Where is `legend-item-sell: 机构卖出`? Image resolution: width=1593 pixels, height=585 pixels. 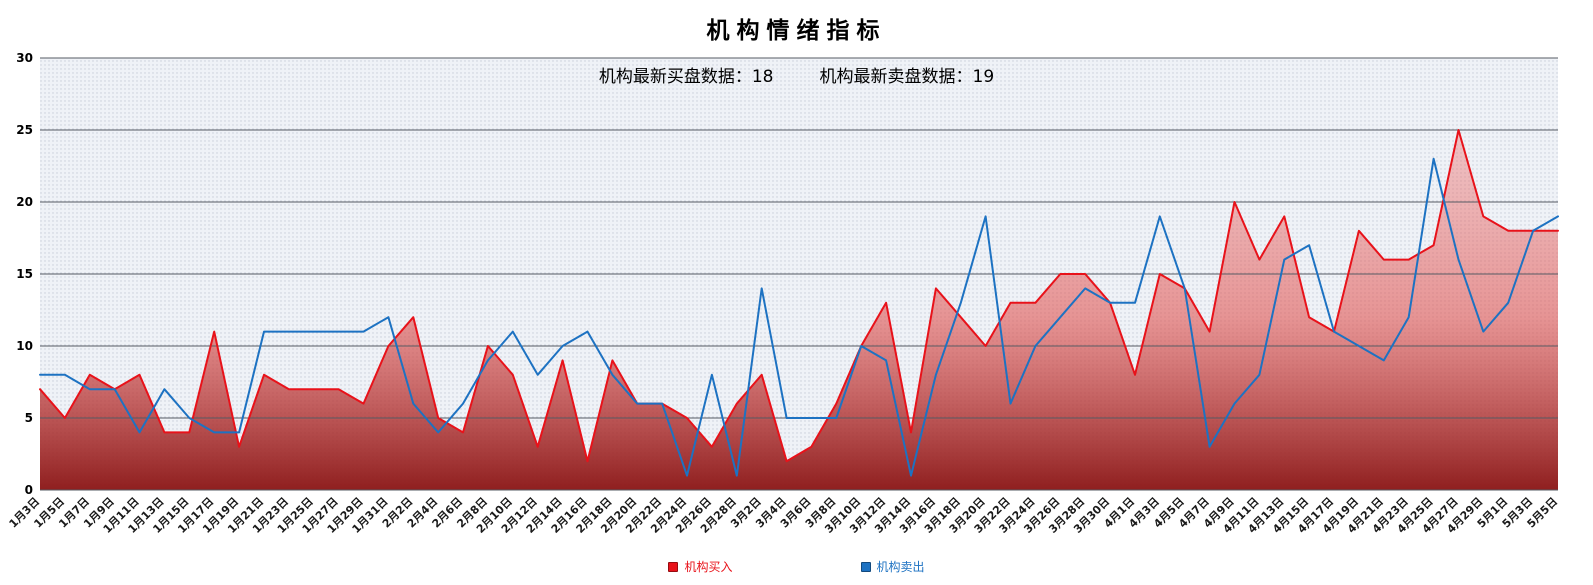
legend-item-sell: 机构卖出 is located at coordinates (892, 566).